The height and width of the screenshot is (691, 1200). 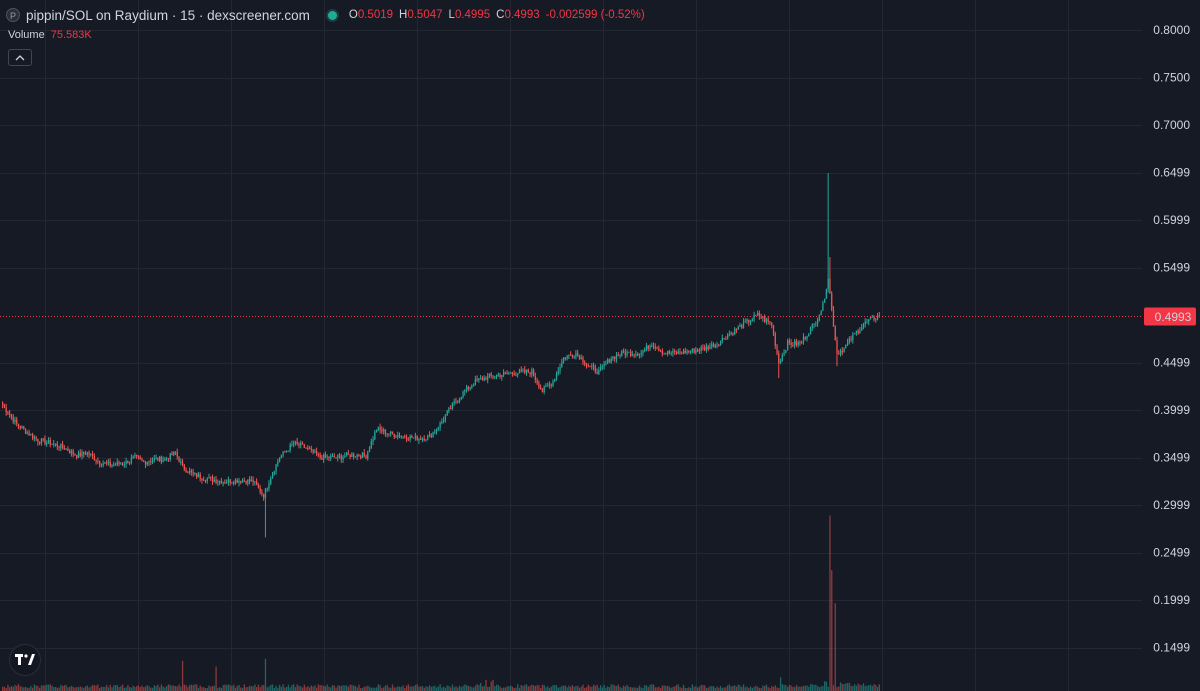 What do you see at coordinates (1171, 268) in the screenshot?
I see `price-tick-label: 0.5499` at bounding box center [1171, 268].